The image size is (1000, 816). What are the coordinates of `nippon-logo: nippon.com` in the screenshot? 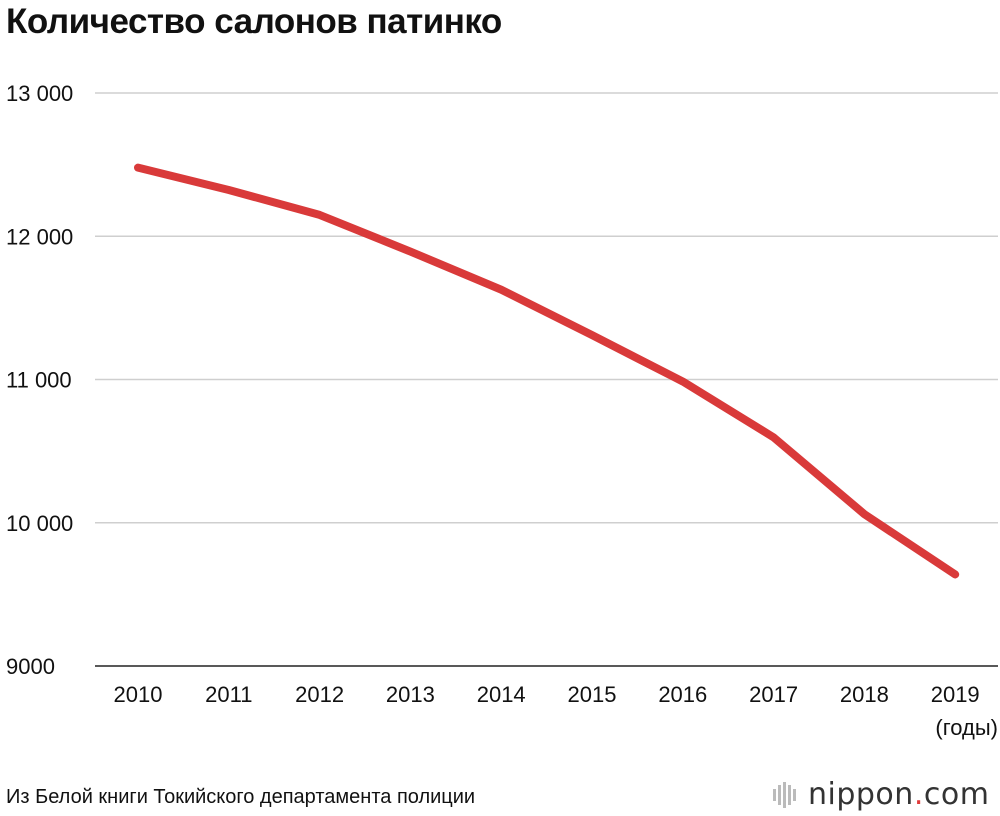 It's located at (880, 794).